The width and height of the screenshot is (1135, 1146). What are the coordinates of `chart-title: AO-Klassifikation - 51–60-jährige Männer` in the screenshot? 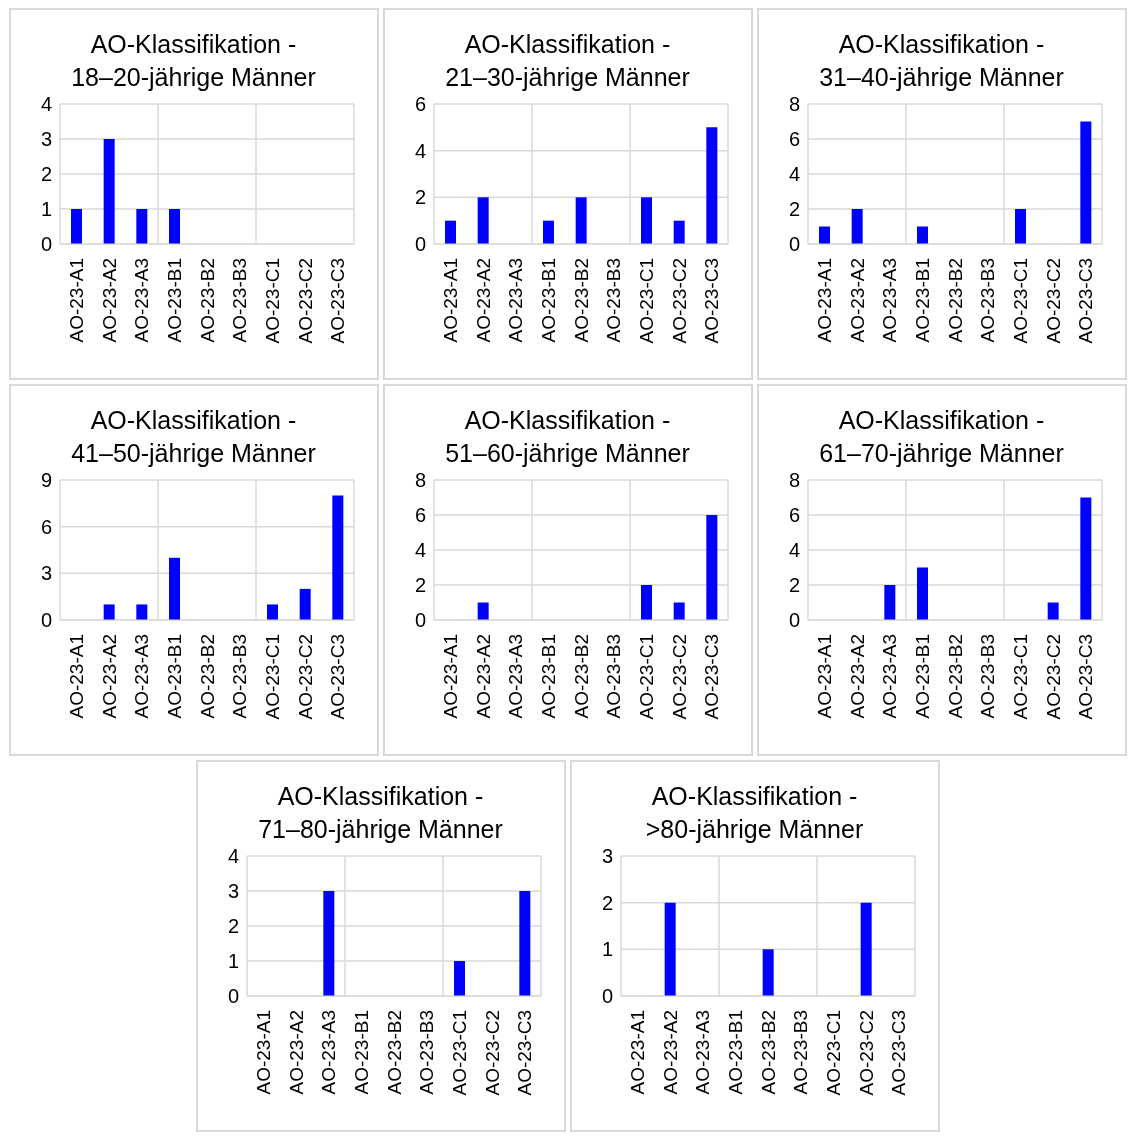 It's located at (567, 437).